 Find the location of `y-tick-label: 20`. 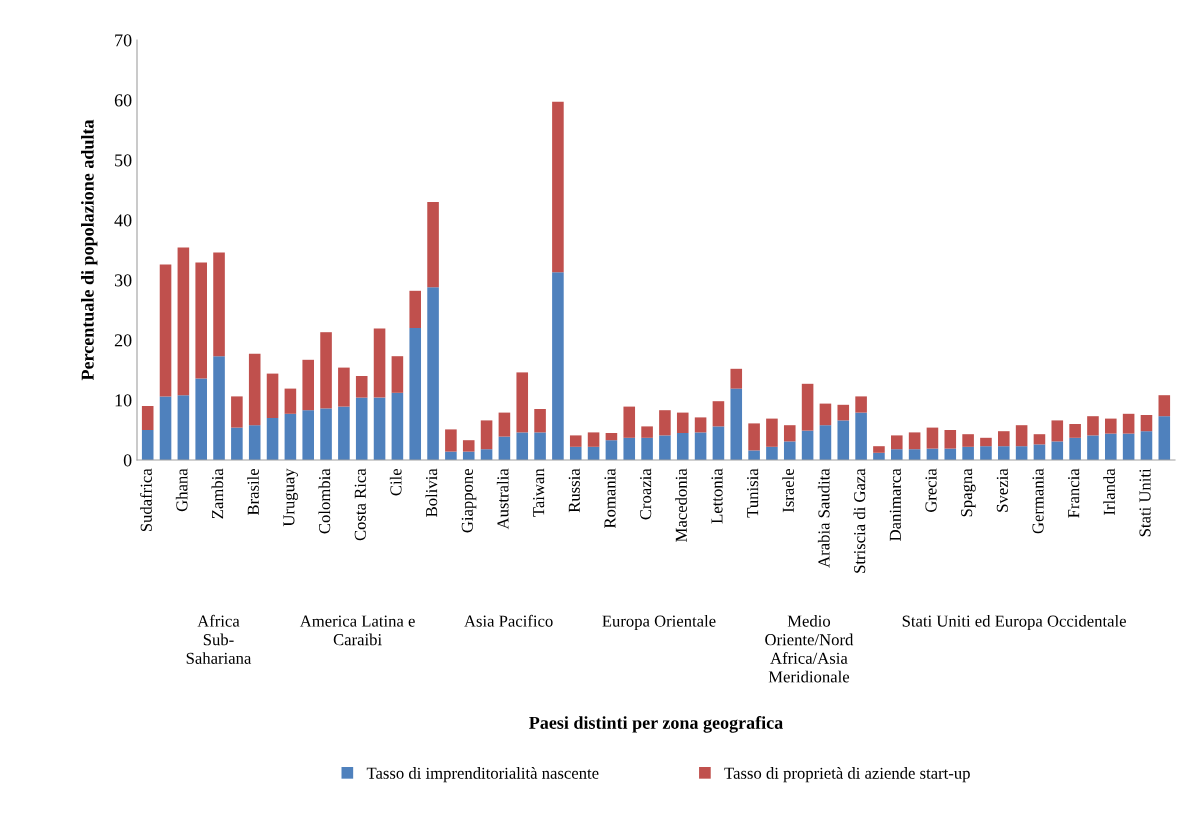

y-tick-label: 20 is located at coordinates (123, 340).